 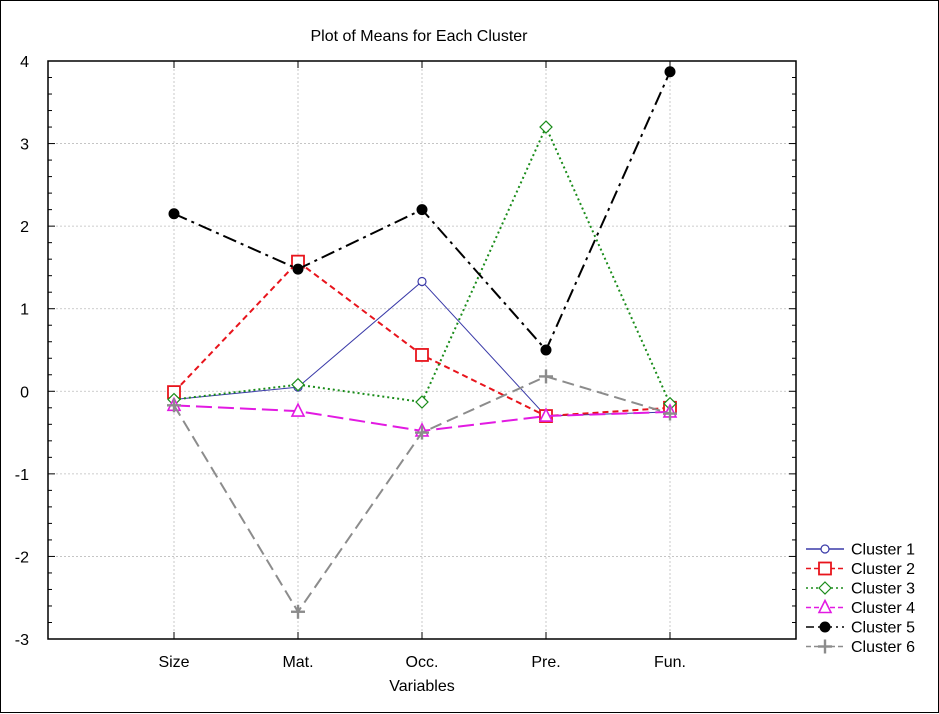 I want to click on chart-title: Plot of Means for Each Cluster, so click(x=420, y=36).